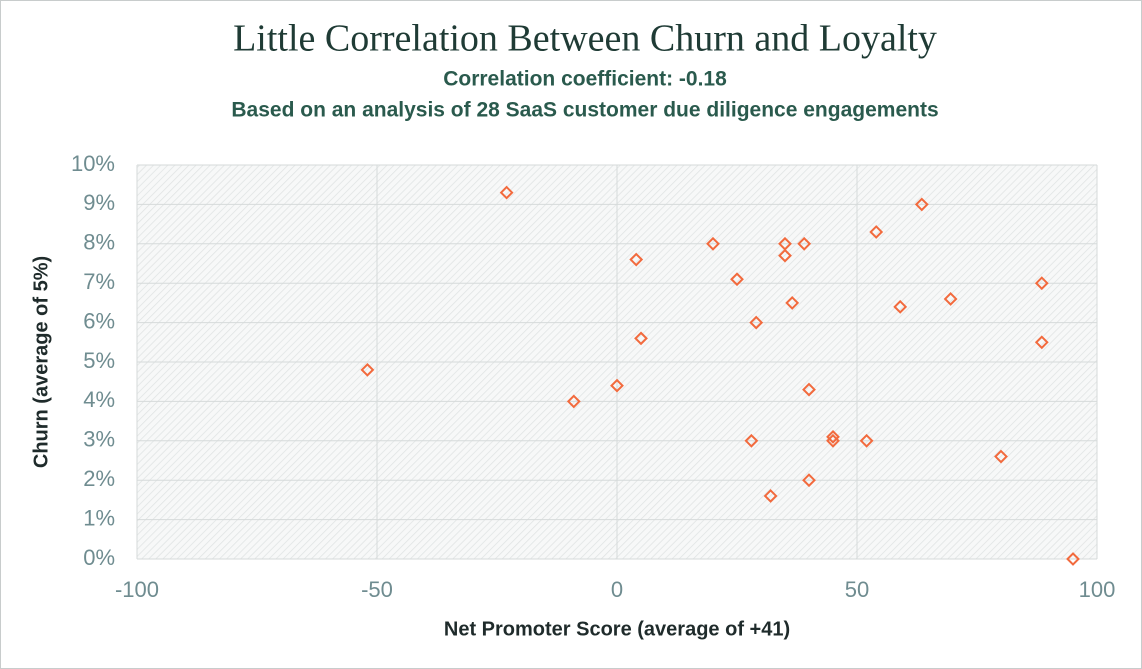  What do you see at coordinates (99, 202) in the screenshot?
I see `y-tick-label: 9%` at bounding box center [99, 202].